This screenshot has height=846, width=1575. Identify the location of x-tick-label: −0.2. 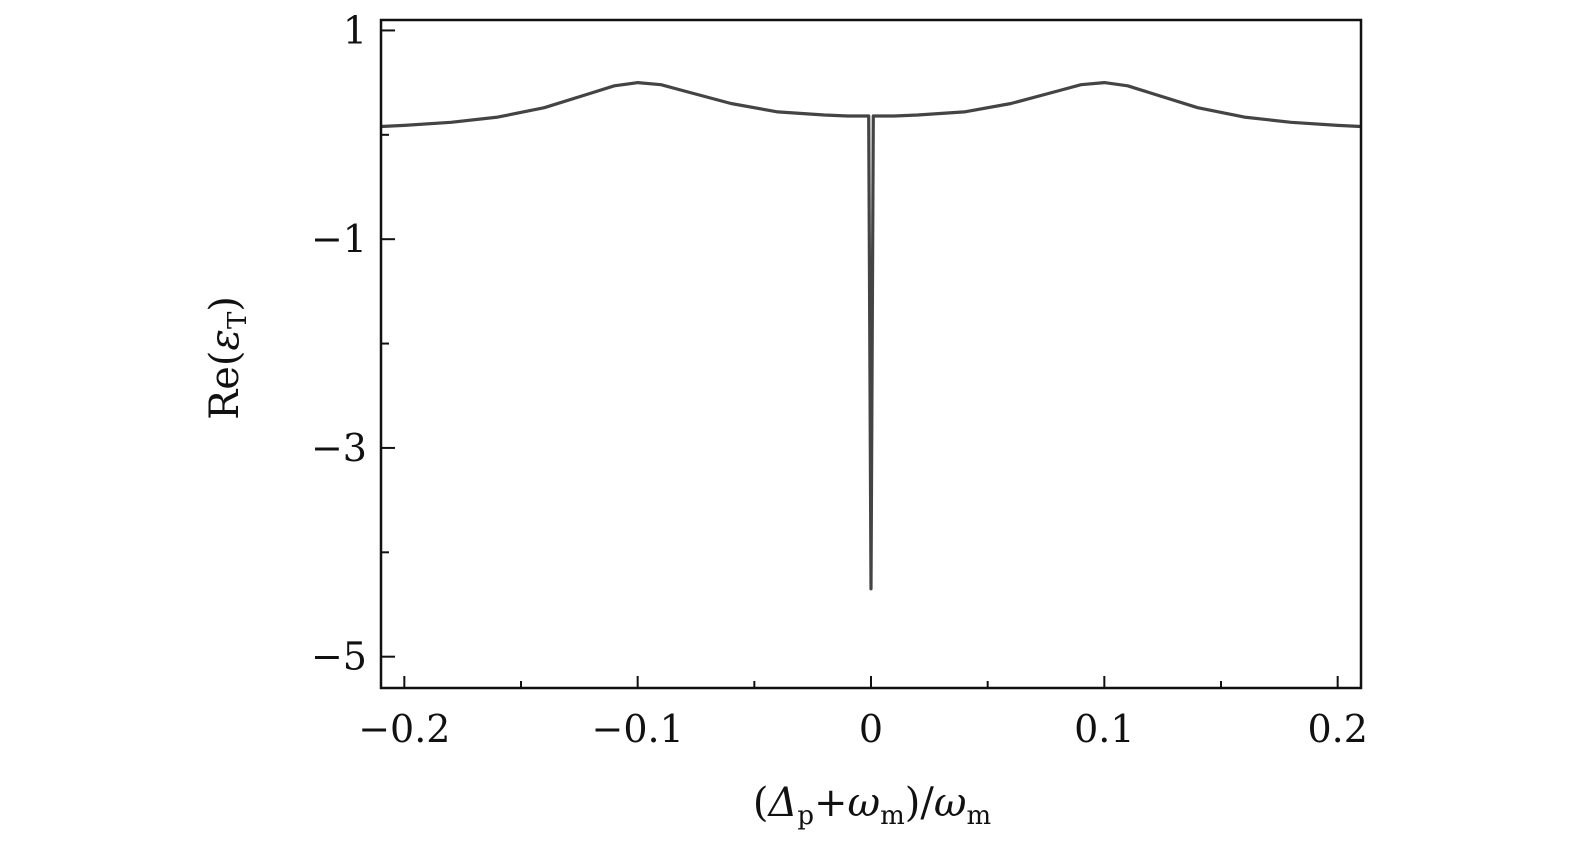
(404, 729).